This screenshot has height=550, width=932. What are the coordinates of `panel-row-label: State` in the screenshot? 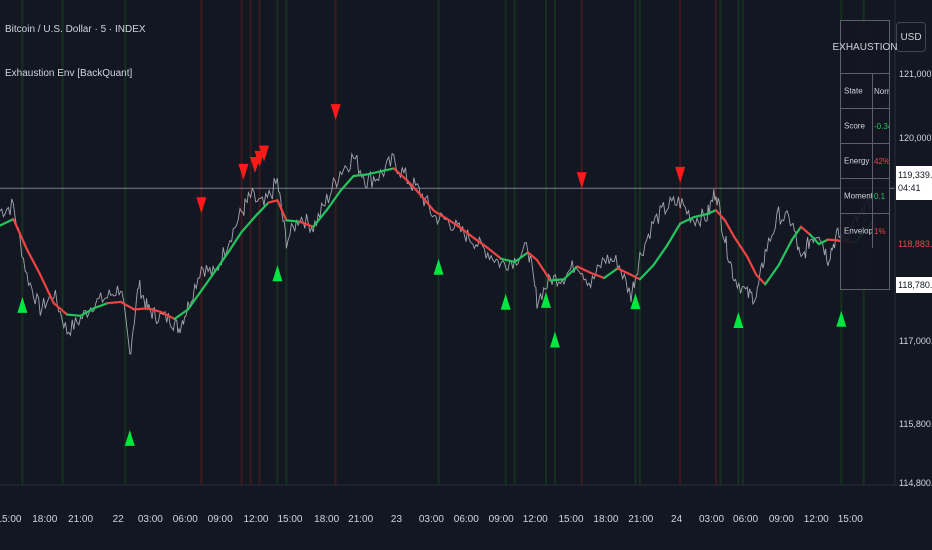 It's located at (853, 91).